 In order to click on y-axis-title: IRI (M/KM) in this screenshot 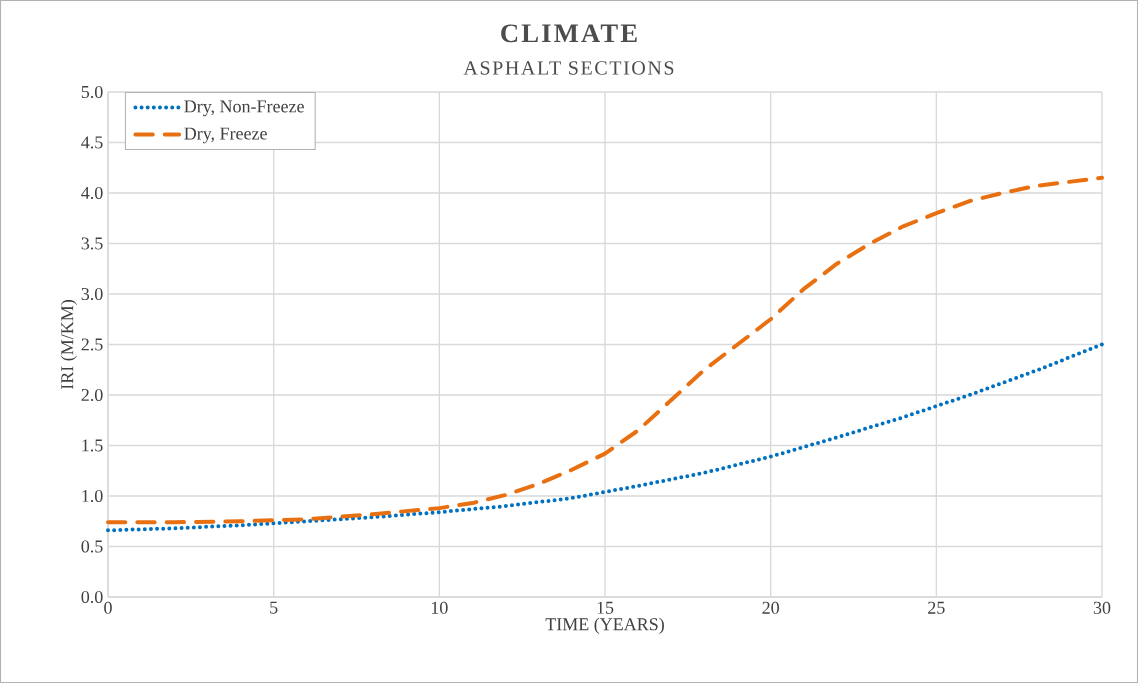, I will do `click(68, 345)`.